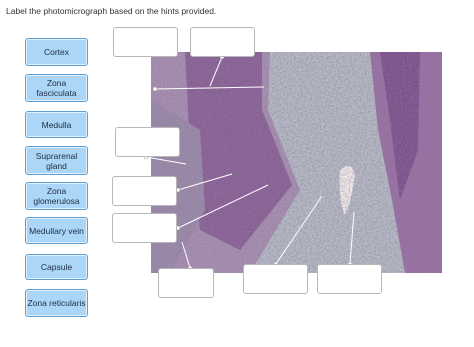 This screenshot has width=474, height=347. I want to click on label-chip: Zona glomerulosa, so click(56, 196).